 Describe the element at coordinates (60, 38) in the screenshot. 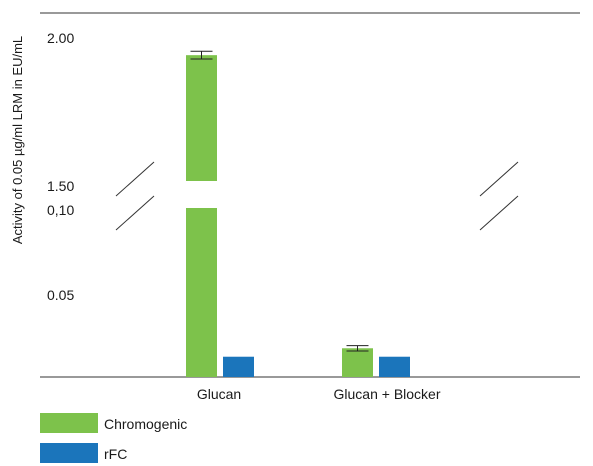

I see `y-tick-label-2-00: 2.00` at that location.